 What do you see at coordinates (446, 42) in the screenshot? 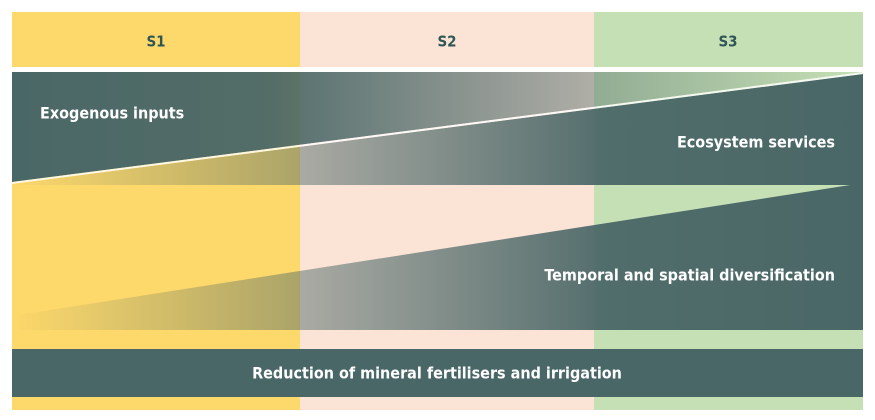
I see `column-label: S2` at bounding box center [446, 42].